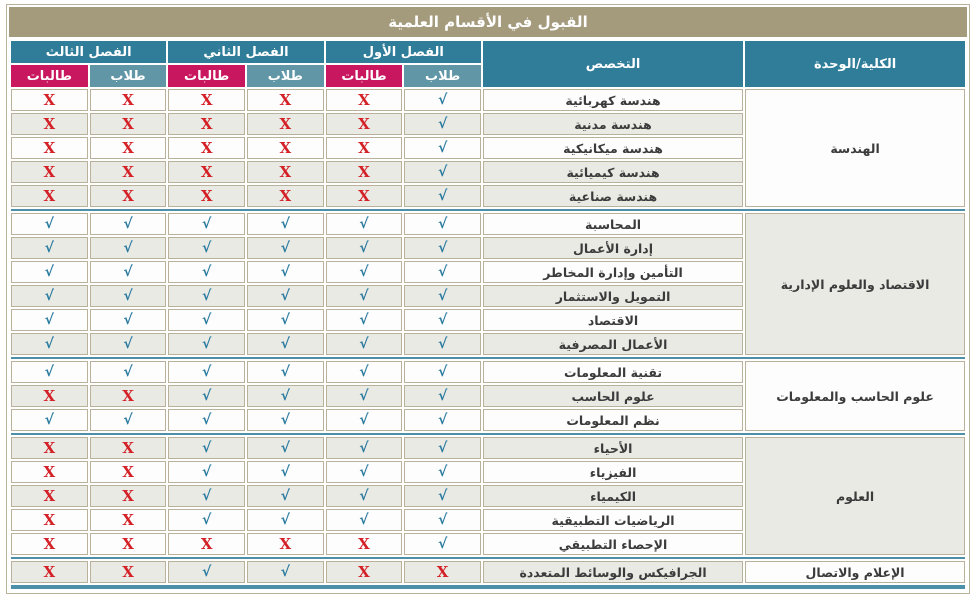  I want to click on table-row: الرياضيات التطبيقية √ √ √ √ X X, so click(488, 520).